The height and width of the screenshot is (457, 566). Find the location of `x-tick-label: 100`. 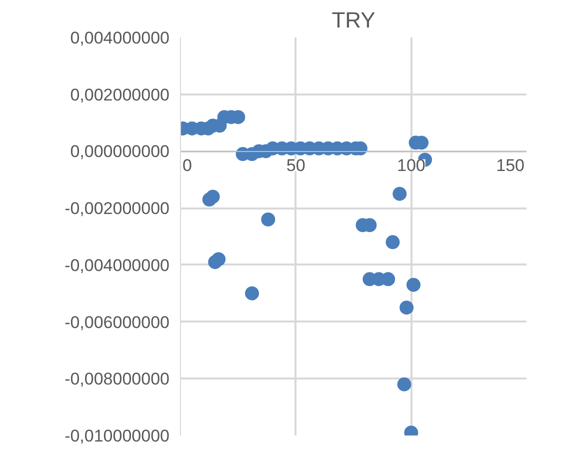

x-tick-label: 100 is located at coordinates (411, 166).